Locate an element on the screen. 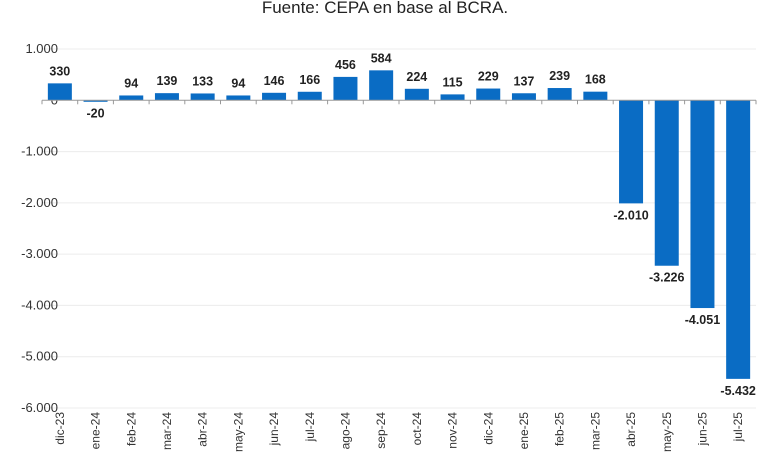  x-tick-label: jun-25 is located at coordinates (702, 429).